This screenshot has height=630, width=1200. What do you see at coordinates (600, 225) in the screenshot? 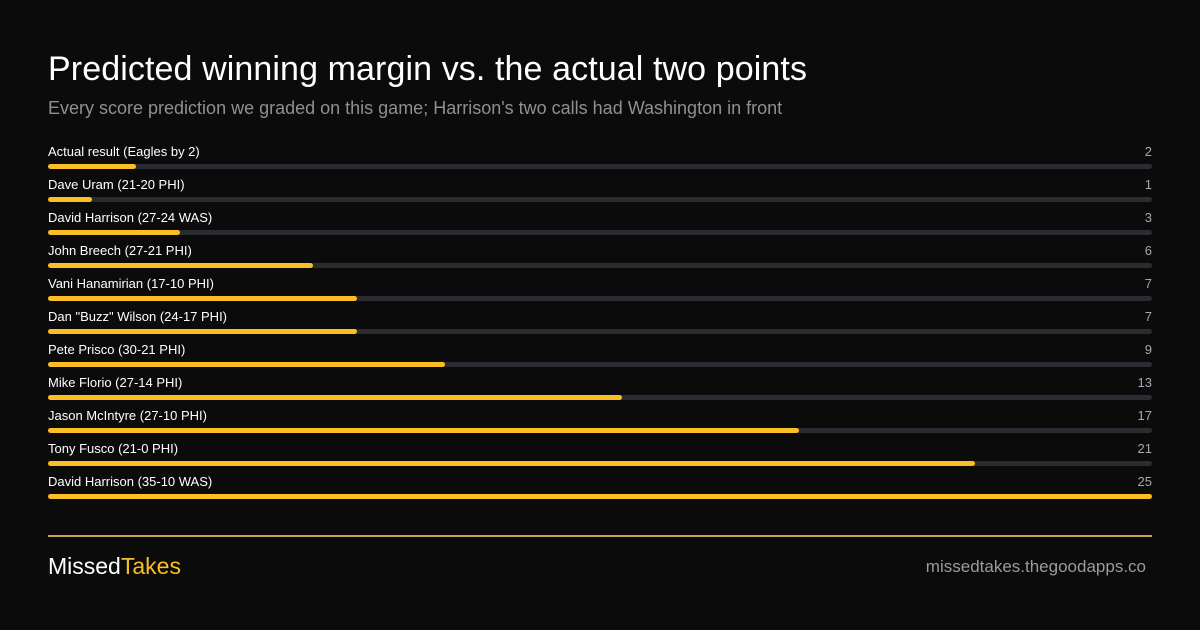
I see `bar-row: David Harrison (27-24 WAS) 3` at bounding box center [600, 225].